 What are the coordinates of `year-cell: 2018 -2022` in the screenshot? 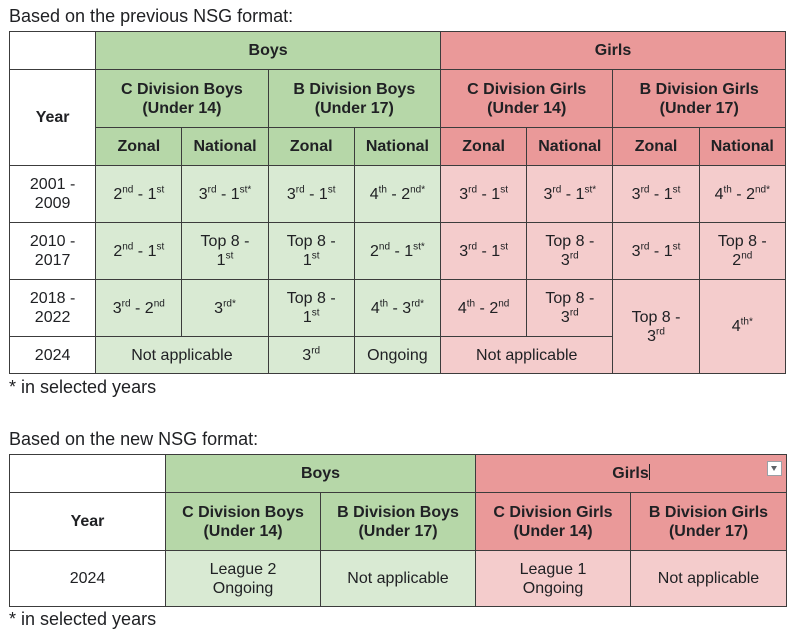 It's located at (52, 308).